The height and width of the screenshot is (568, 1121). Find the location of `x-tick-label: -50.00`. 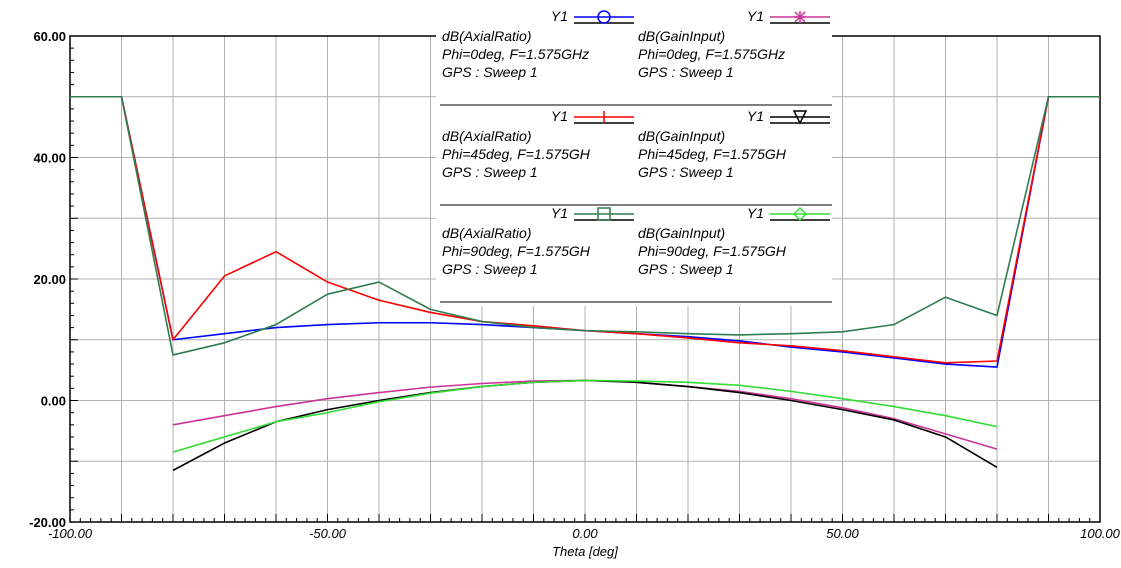

x-tick-label: -50.00 is located at coordinates (328, 533).